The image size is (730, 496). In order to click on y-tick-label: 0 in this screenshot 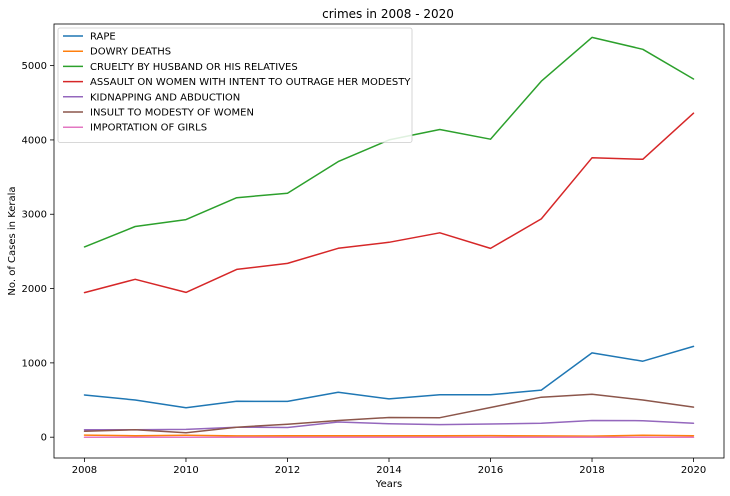, I will do `click(44, 438)`.